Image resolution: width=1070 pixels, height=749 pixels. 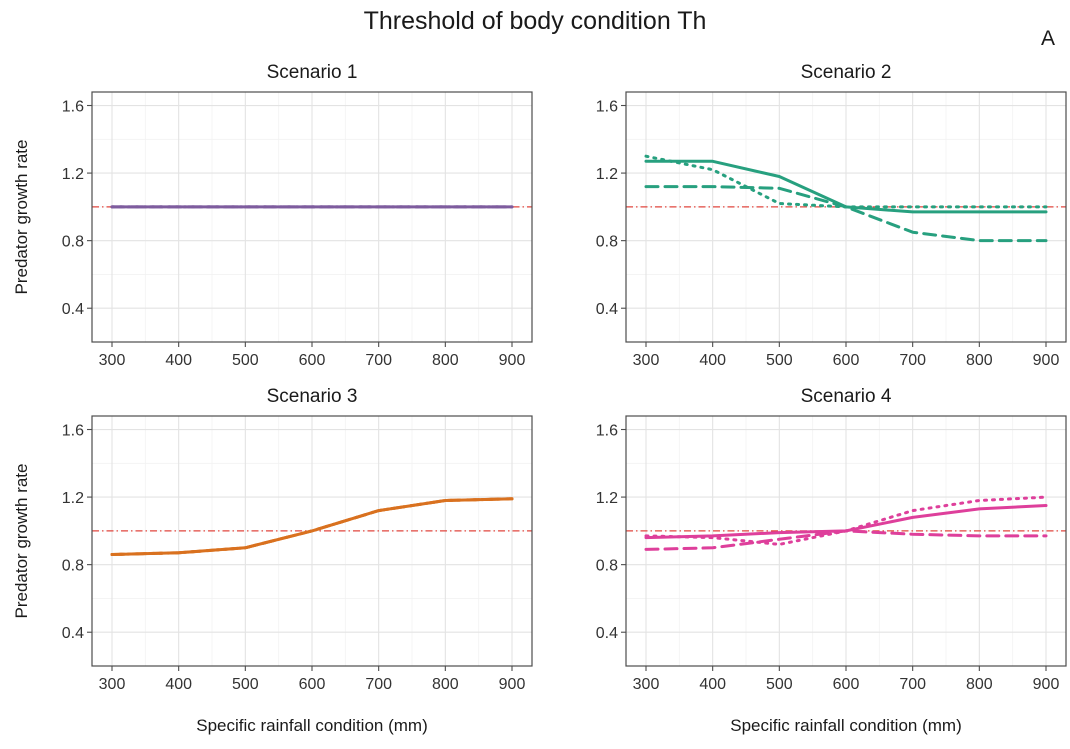 What do you see at coordinates (1048, 38) in the screenshot?
I see `panel-tag: A` at bounding box center [1048, 38].